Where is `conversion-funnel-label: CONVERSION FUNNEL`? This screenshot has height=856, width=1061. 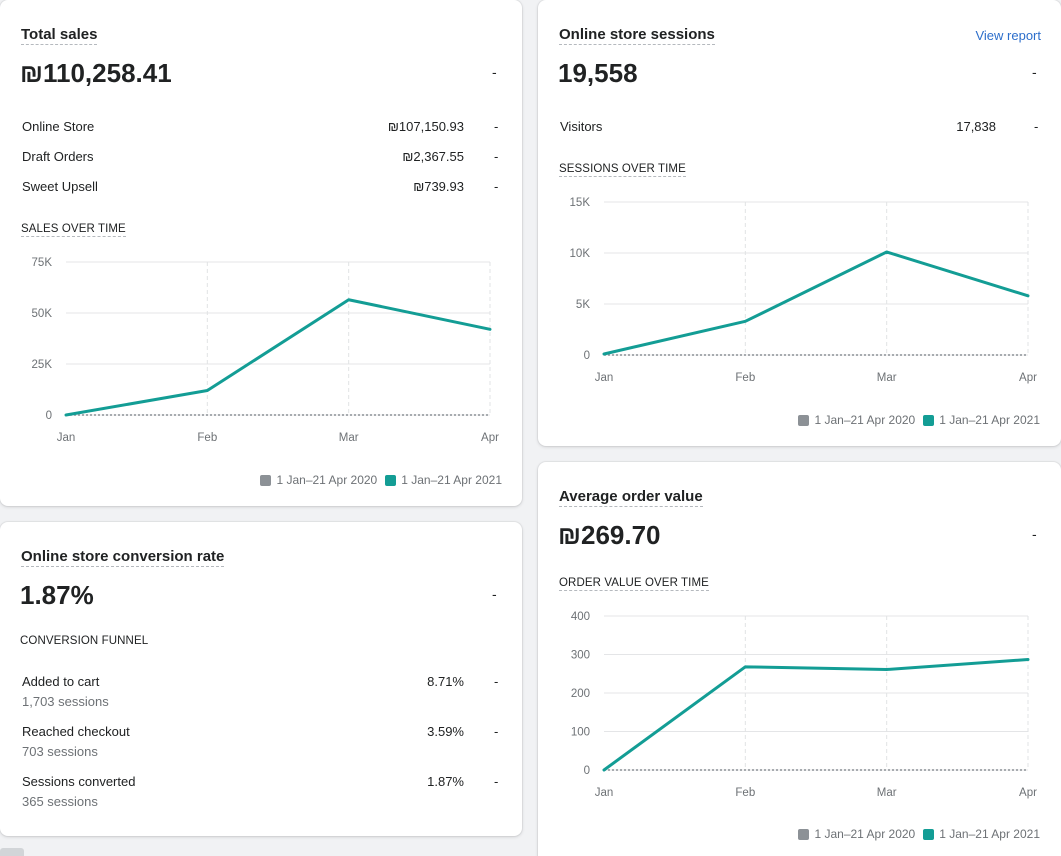 conversion-funnel-label: CONVERSION FUNNEL is located at coordinates (84, 641).